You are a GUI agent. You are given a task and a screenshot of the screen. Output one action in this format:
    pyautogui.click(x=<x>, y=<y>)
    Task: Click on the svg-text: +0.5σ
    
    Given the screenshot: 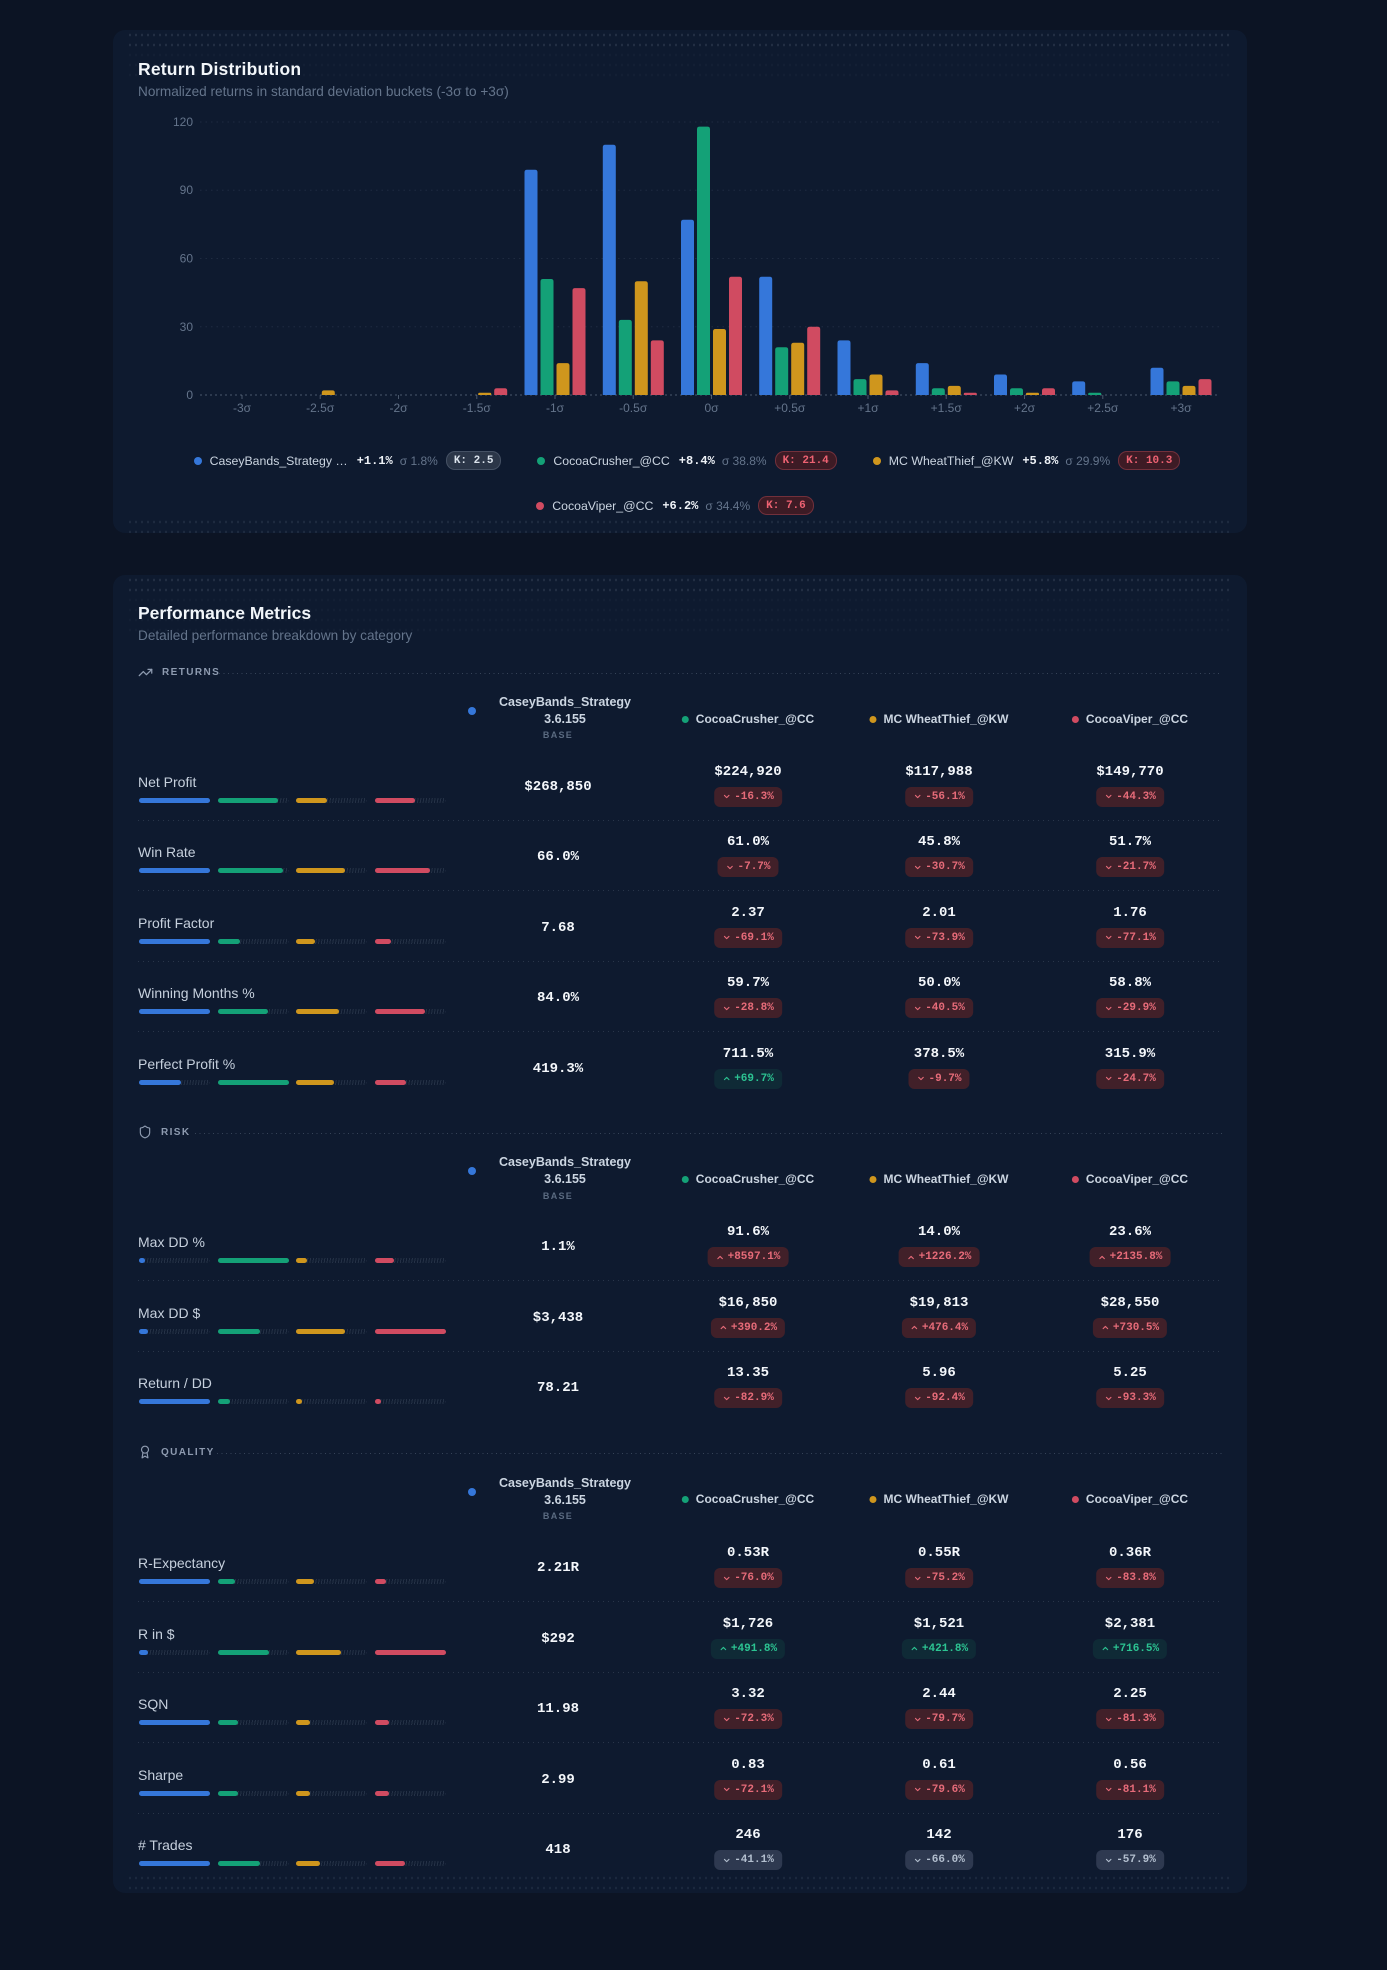 What is the action you would take?
    pyautogui.click(x=790, y=408)
    